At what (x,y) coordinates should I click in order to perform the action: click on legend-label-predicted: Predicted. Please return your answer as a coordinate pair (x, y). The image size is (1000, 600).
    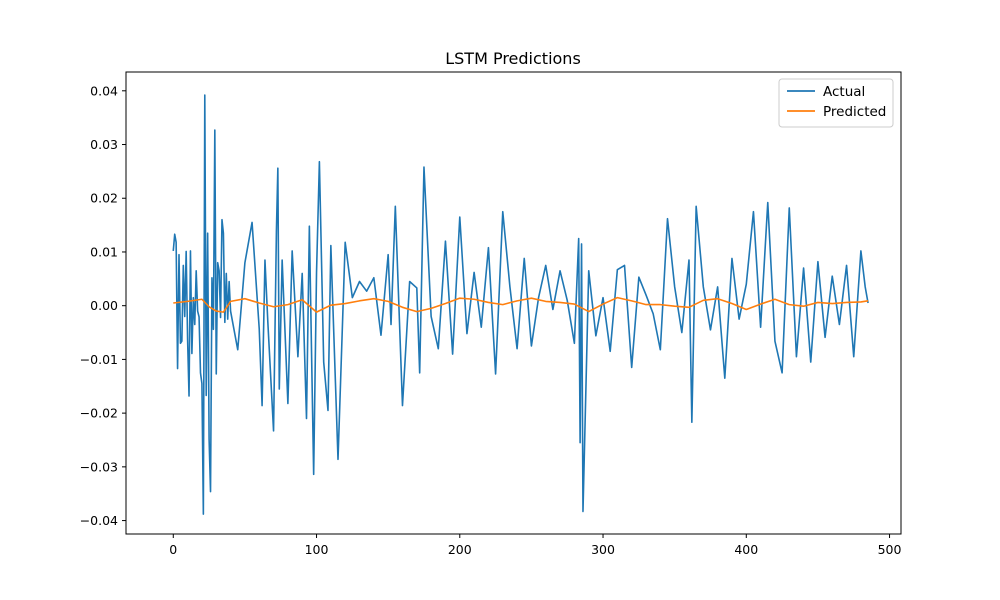
    Looking at the image, I should click on (854, 112).